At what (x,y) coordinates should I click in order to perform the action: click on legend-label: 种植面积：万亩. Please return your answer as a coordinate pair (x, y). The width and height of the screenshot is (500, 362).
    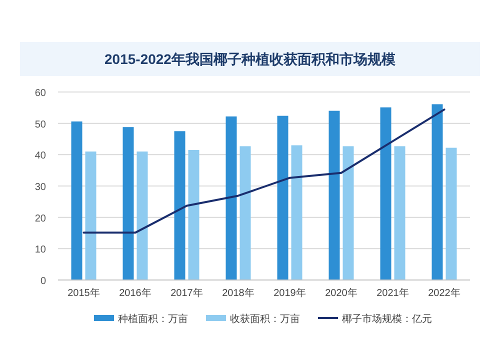
    Looking at the image, I should click on (153, 319).